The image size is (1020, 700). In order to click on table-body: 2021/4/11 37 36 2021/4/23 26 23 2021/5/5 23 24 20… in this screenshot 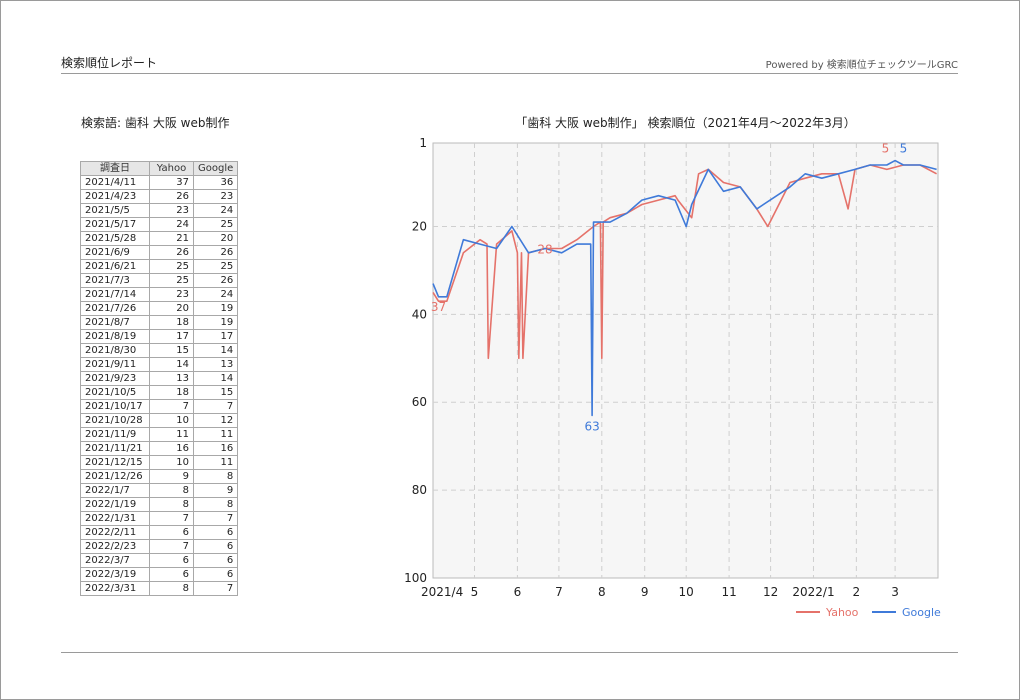, I will do `click(159, 385)`.